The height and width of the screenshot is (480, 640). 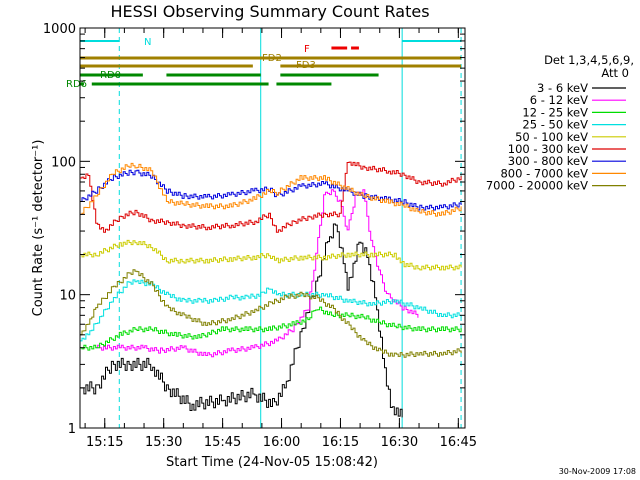 What do you see at coordinates (562, 88) in the screenshot?
I see `legend-label: 3 - 6 keV` at bounding box center [562, 88].